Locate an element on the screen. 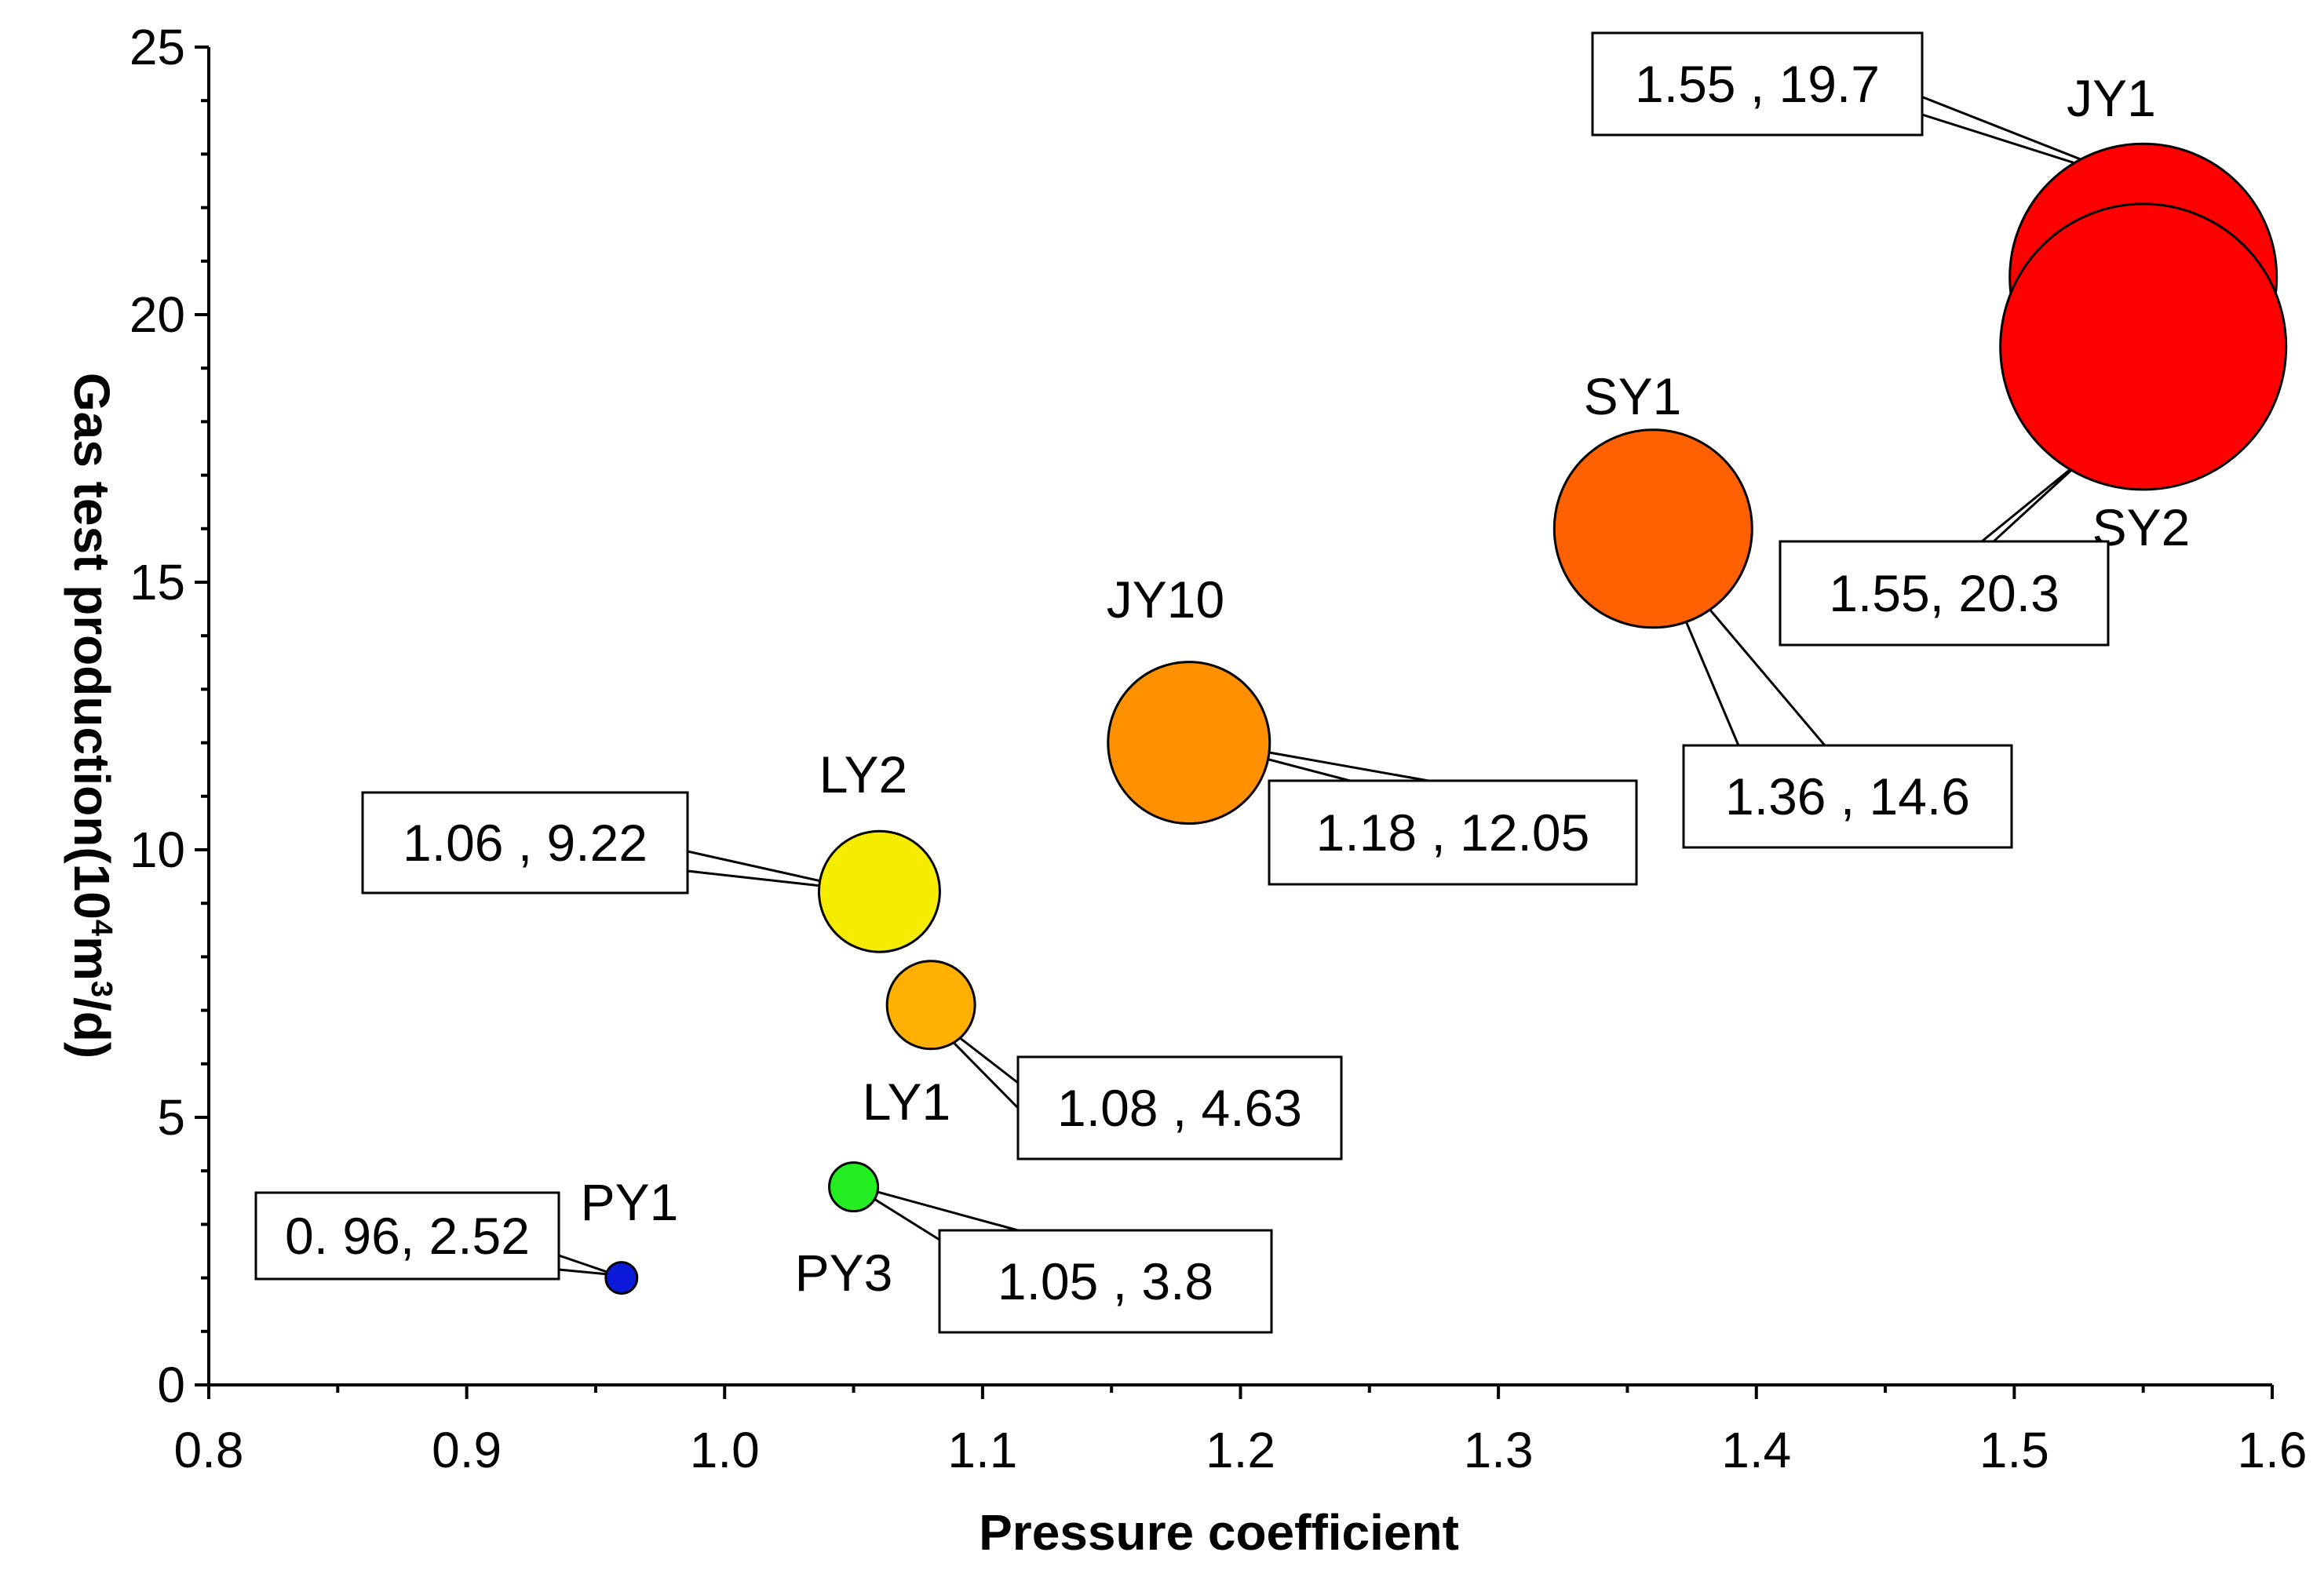 The width and height of the screenshot is (2324, 1585). callout-text-ly2: 1.06 , 9.22 is located at coordinates (526, 843).